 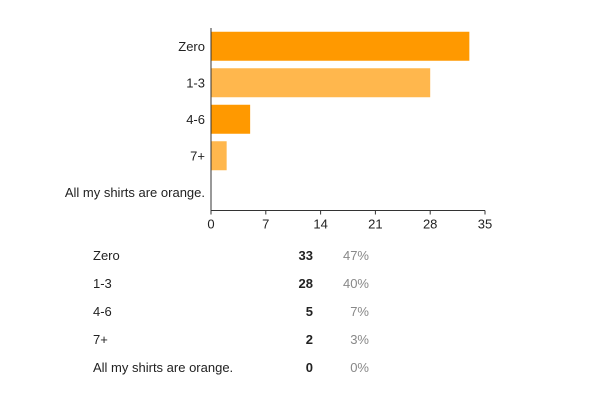 What do you see at coordinates (359, 367) in the screenshot?
I see `summary-percent: 0%` at bounding box center [359, 367].